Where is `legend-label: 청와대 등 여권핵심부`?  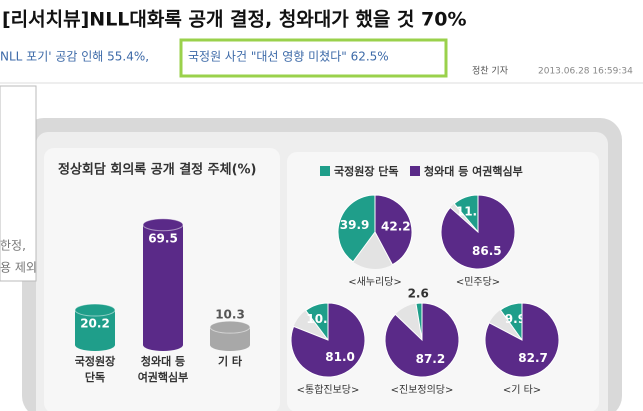
legend-label: 청와대 등 여권핵심부 is located at coordinates (473, 171).